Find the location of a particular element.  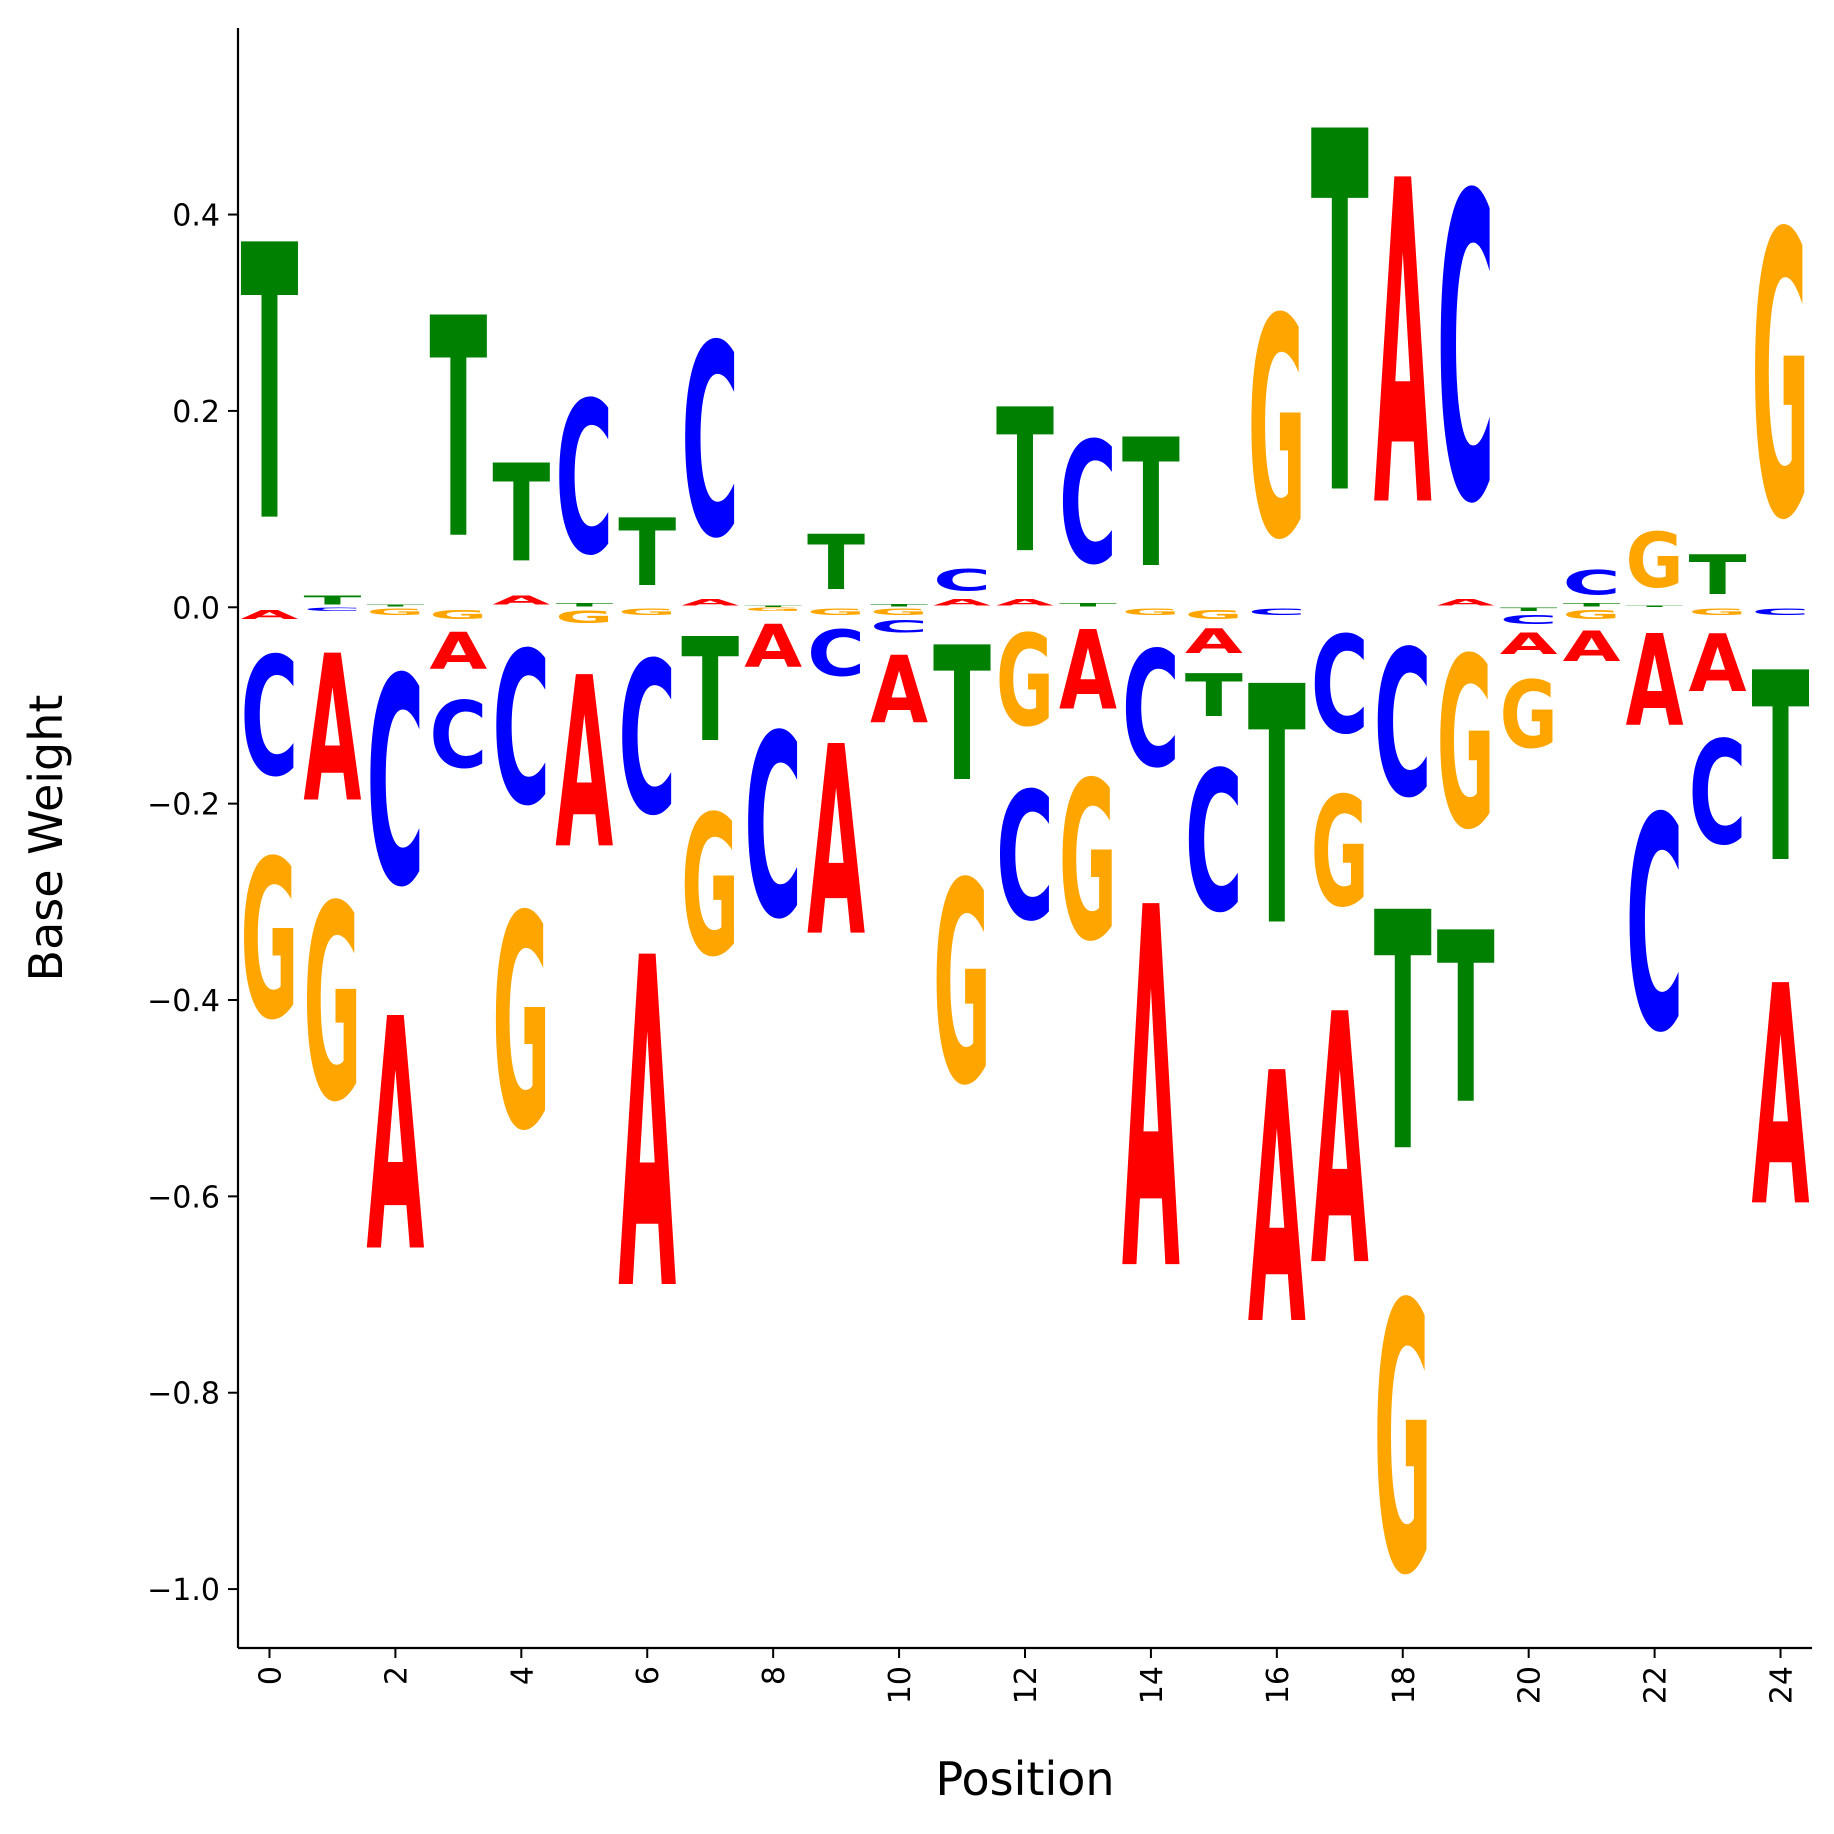

x-axis-label: Position is located at coordinates (1024, 1779).